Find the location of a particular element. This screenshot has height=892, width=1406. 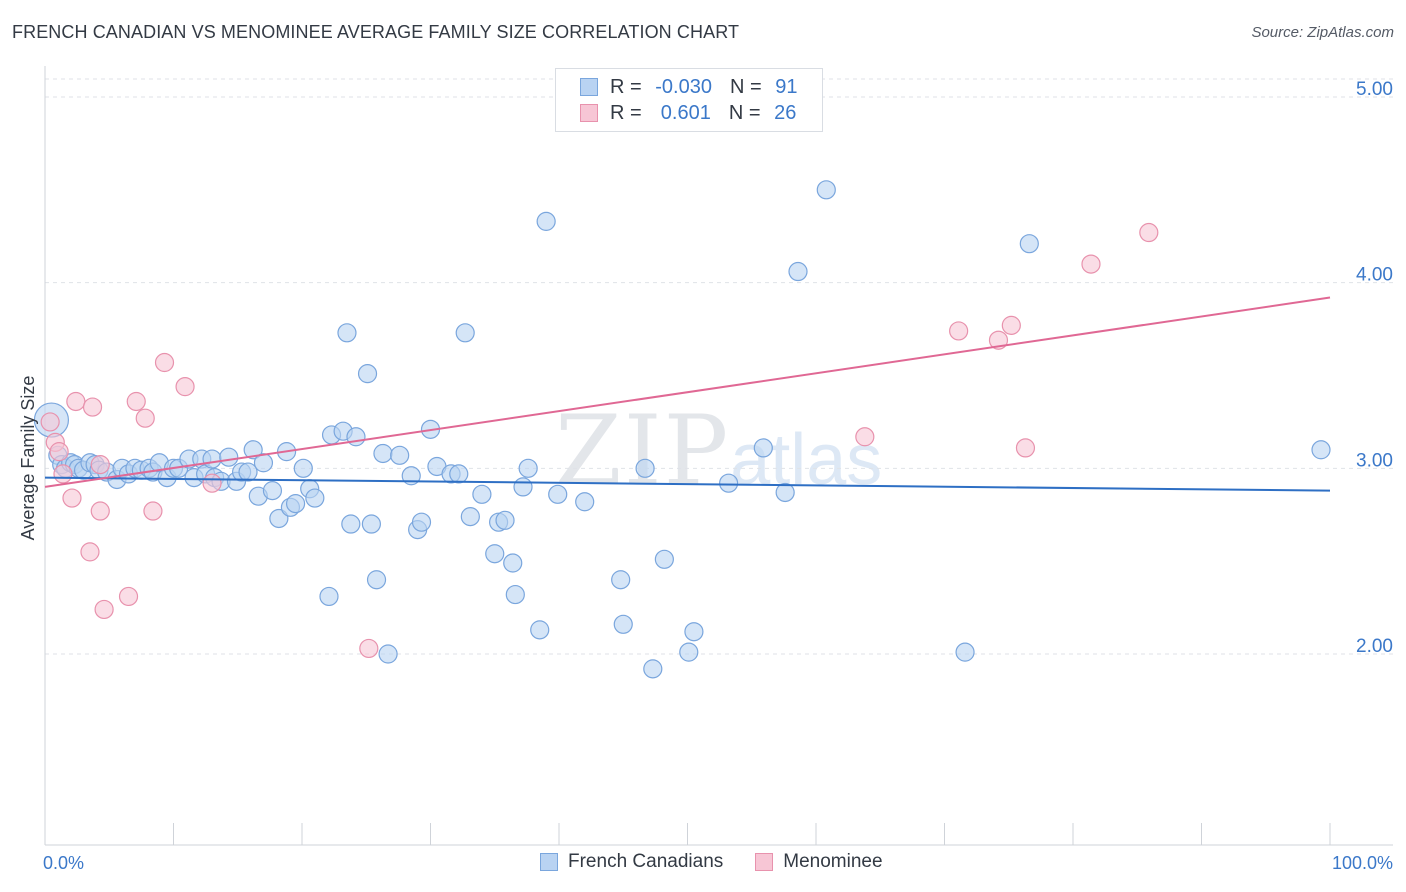

legend-n-value: 26 is located at coordinates (785, 112).